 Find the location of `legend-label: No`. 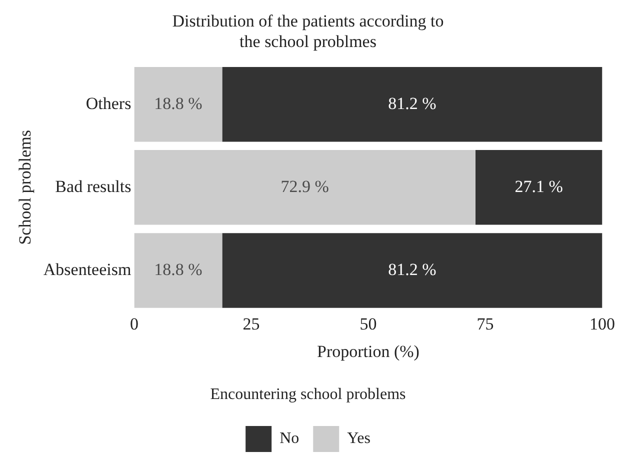

legend-label: No is located at coordinates (290, 439).